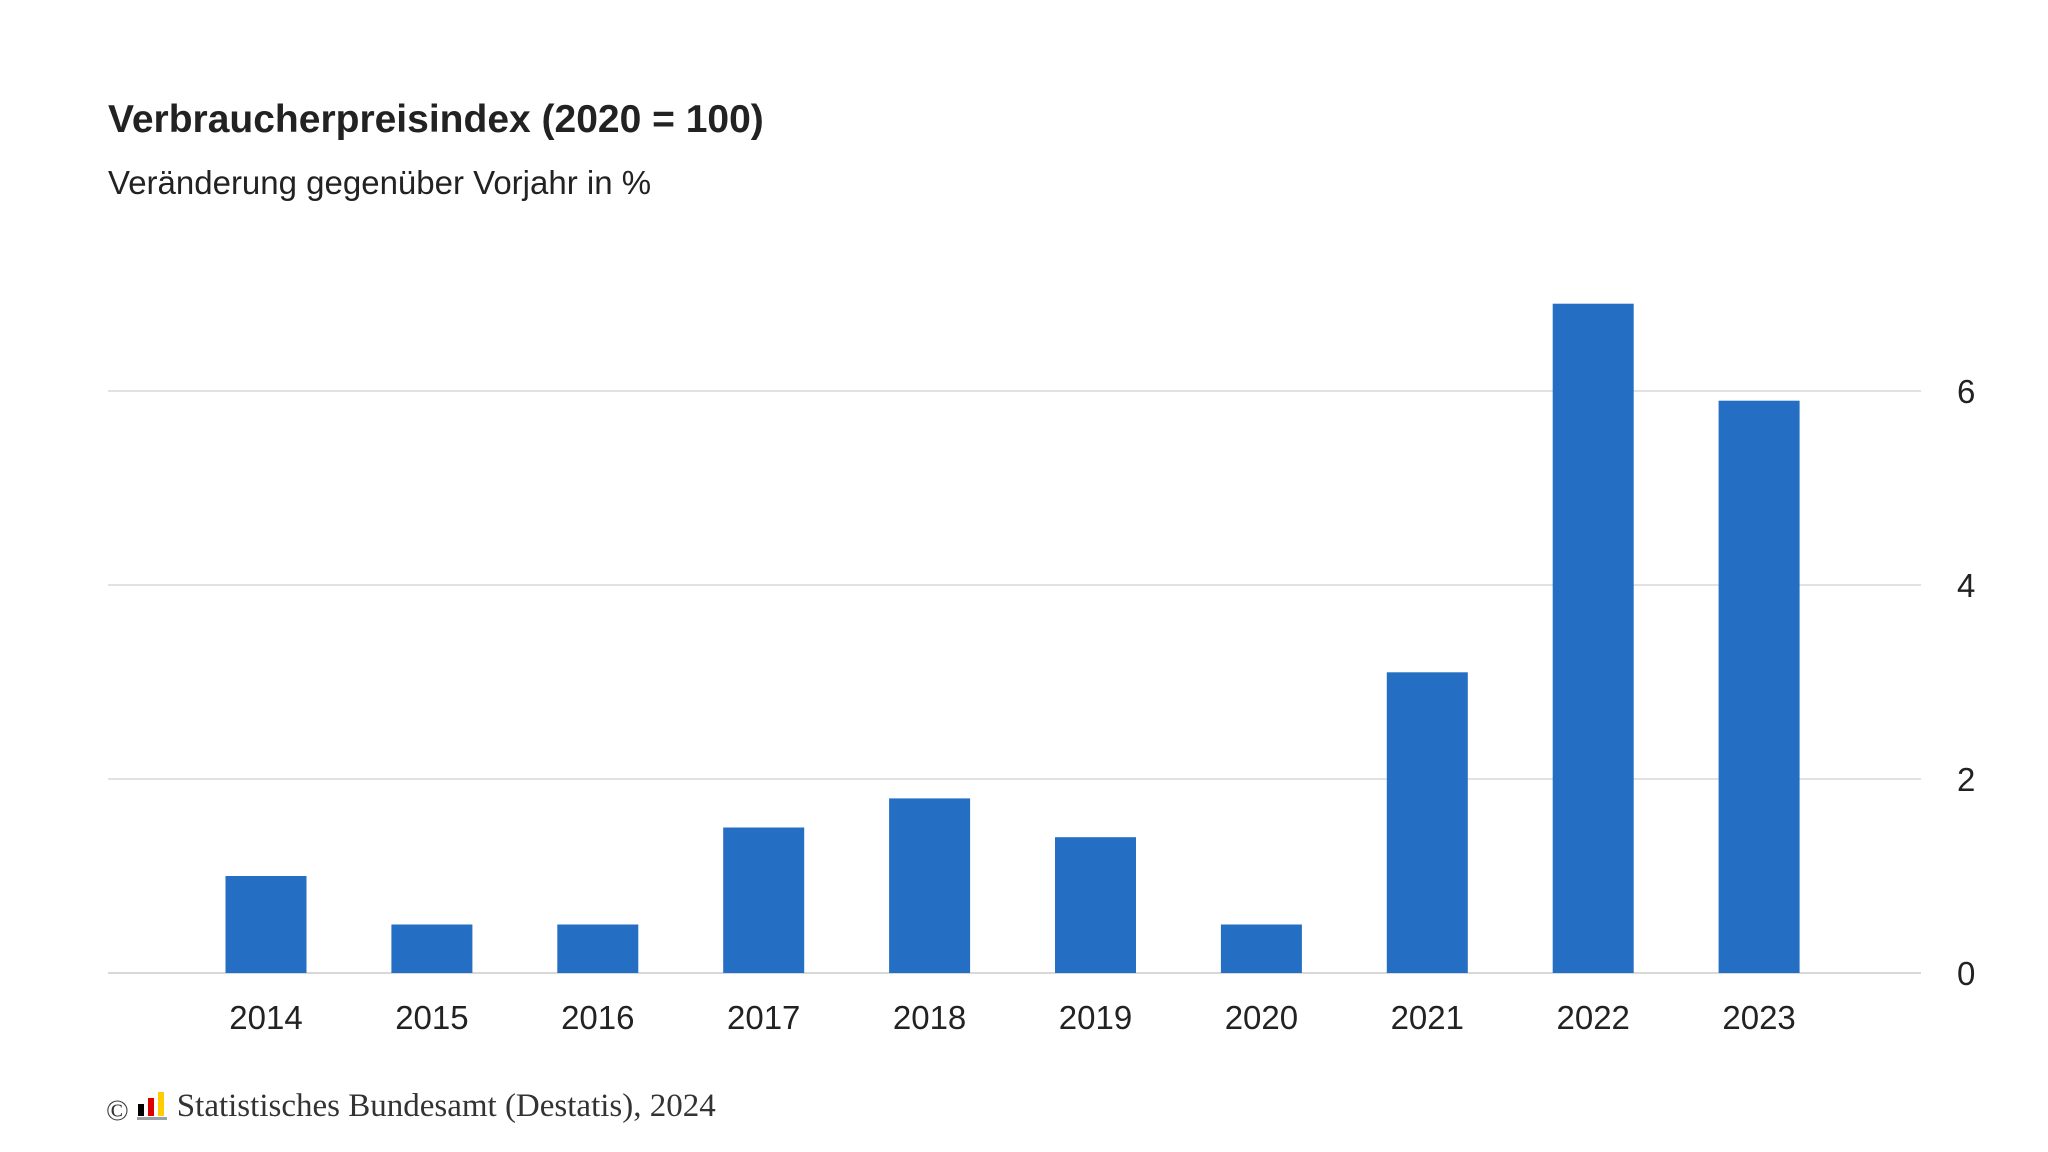 The width and height of the screenshot is (2048, 1152). I want to click on x-tick-label: 2019, so click(1095, 1017).